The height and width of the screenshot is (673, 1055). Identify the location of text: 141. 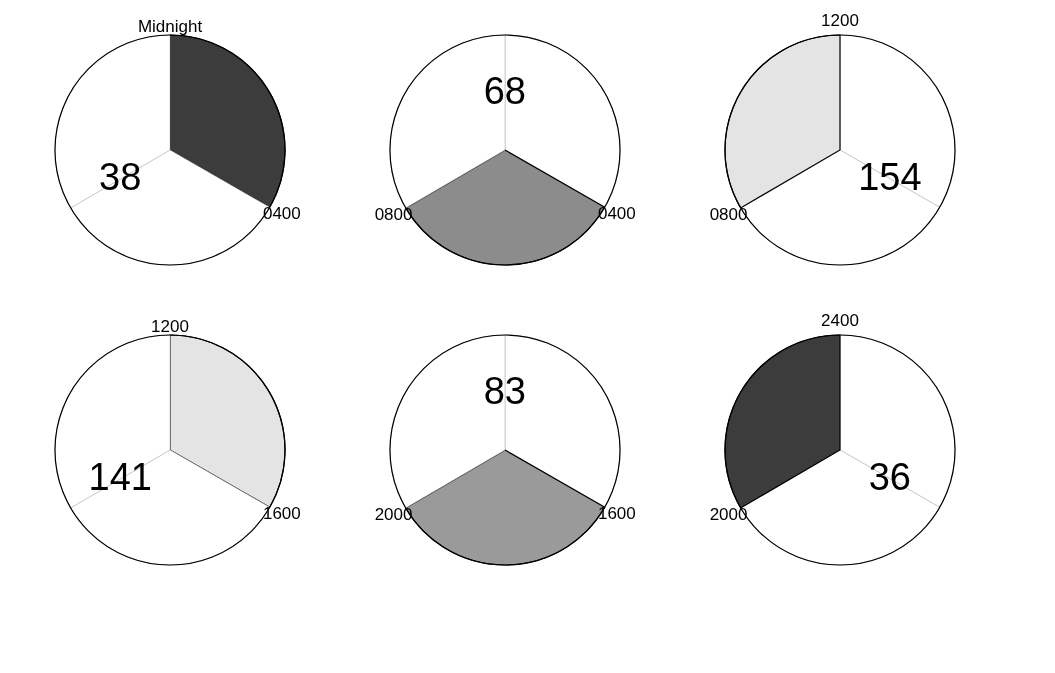
(120, 476).